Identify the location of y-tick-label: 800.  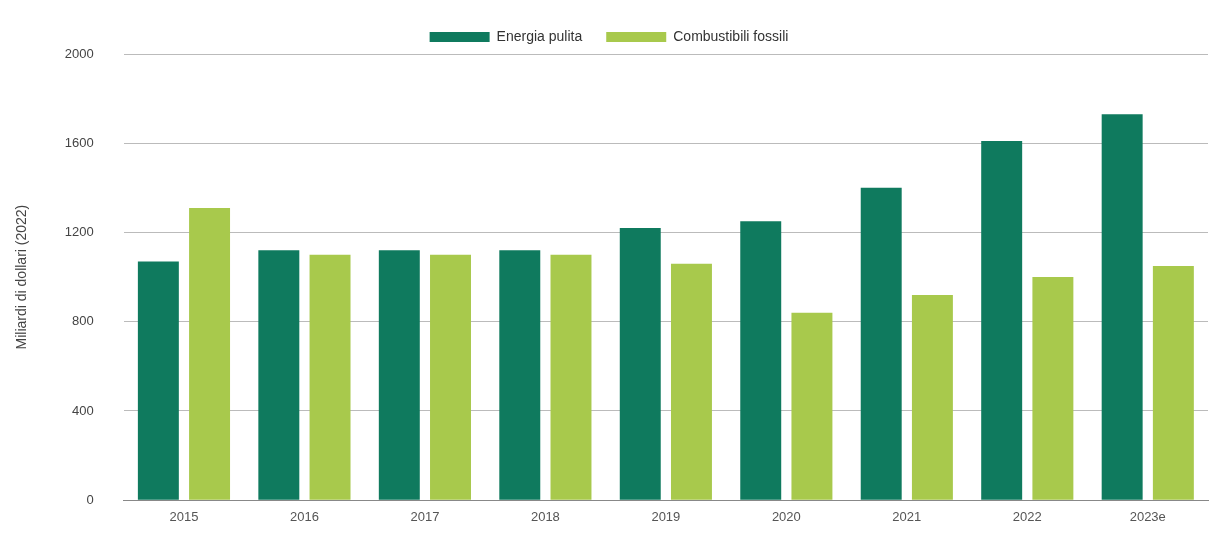
(83, 321).